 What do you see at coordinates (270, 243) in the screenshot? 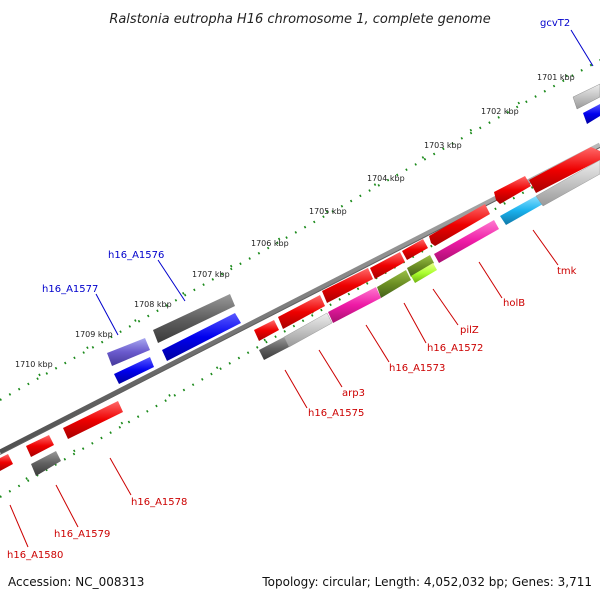
I see `scale-label: 1706 kbp` at bounding box center [270, 243].